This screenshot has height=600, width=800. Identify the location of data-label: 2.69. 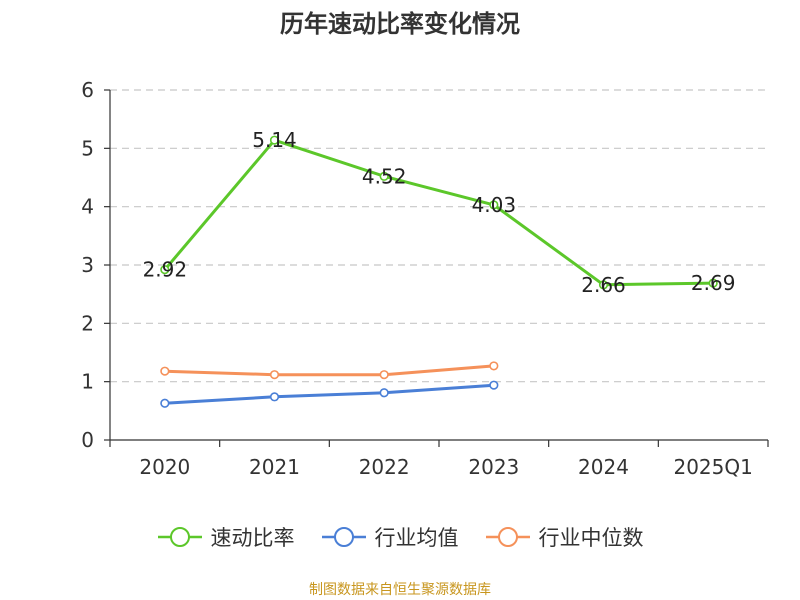
(713, 283).